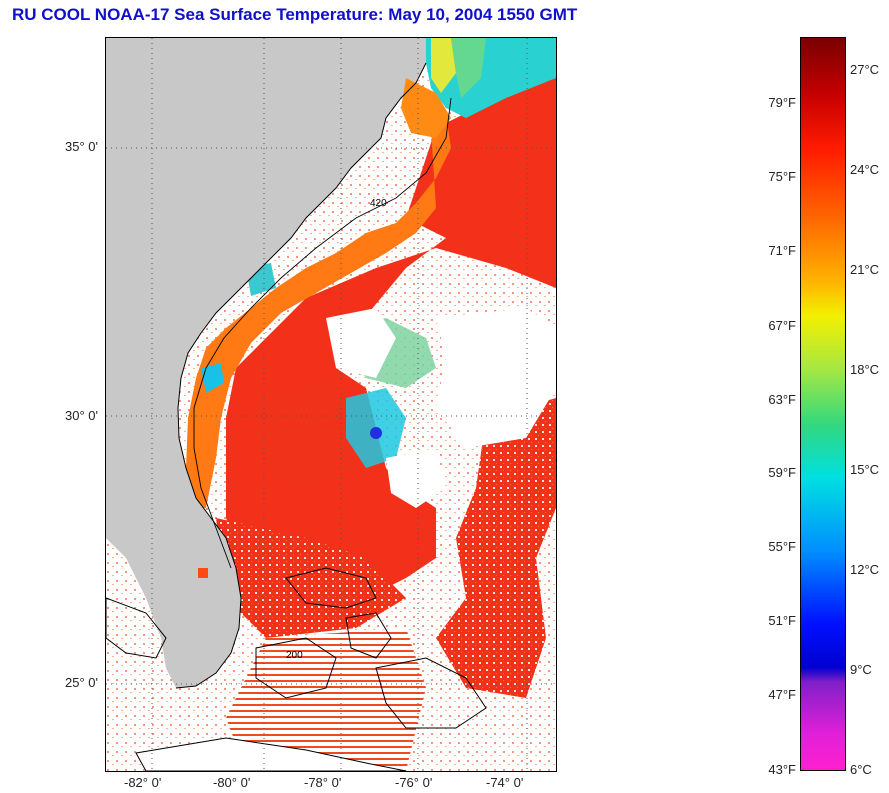  What do you see at coordinates (378, 203) in the screenshot?
I see `contour-label-420: 420` at bounding box center [378, 203].